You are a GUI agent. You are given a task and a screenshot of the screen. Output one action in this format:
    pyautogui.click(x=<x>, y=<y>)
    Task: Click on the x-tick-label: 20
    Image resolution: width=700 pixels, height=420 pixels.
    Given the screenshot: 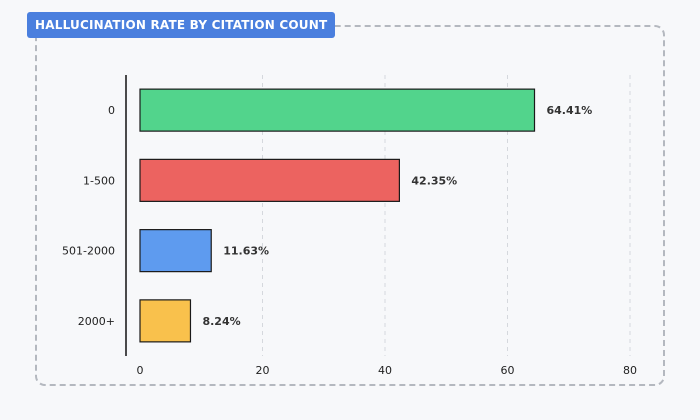 What is the action you would take?
    pyautogui.click(x=263, y=370)
    